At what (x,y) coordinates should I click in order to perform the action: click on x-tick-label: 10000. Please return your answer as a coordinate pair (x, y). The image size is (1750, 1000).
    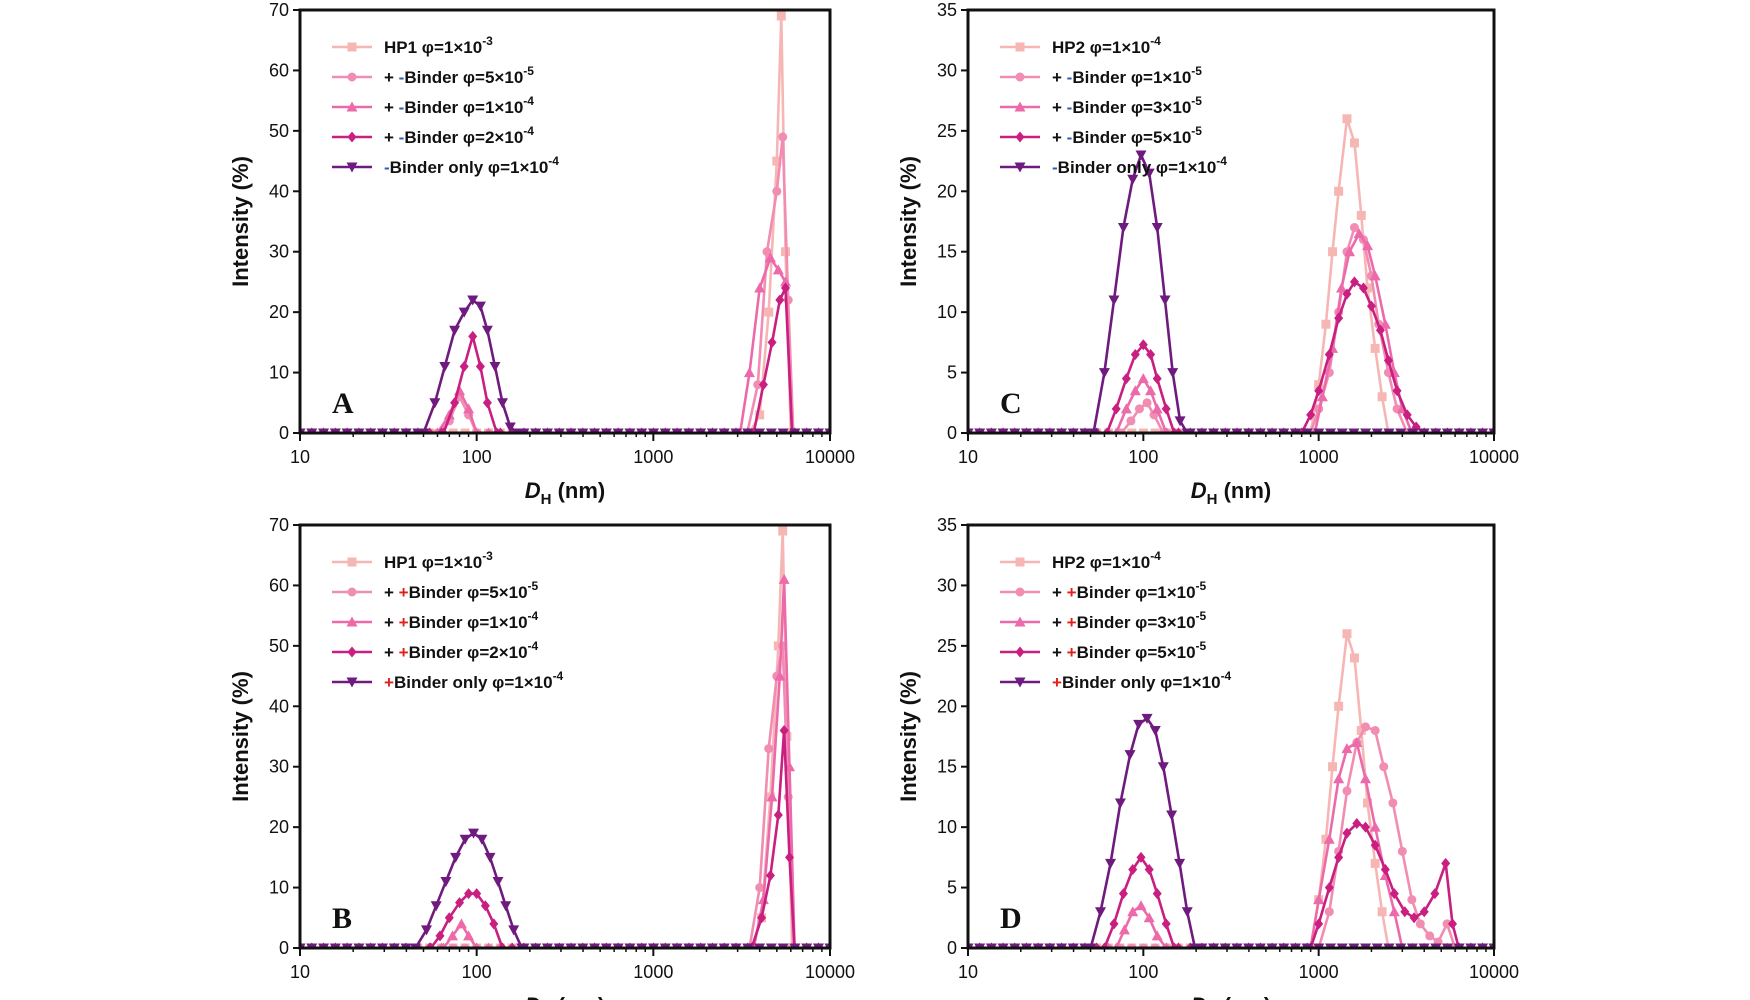
    Looking at the image, I should click on (1494, 972).